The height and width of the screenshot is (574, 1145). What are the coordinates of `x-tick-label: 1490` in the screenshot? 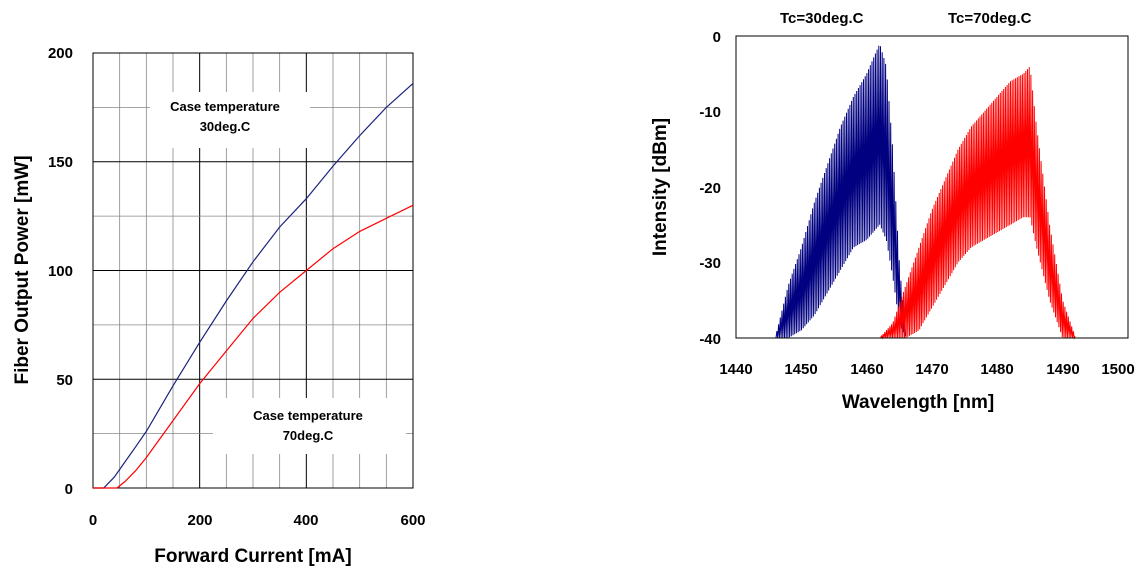 It's located at (1062, 369).